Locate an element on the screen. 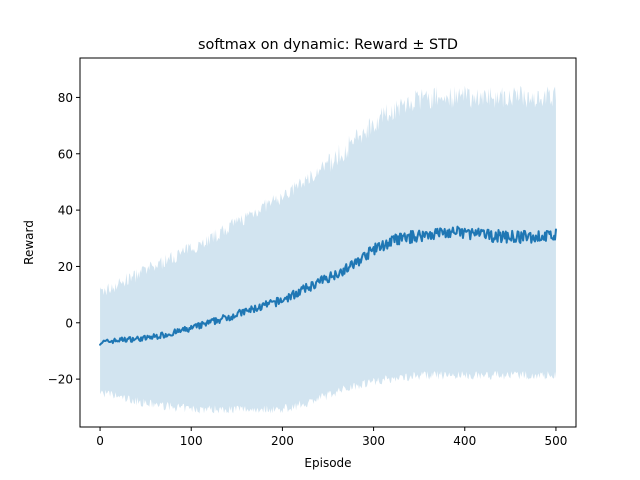  x-tick-label: 200 is located at coordinates (282, 441).